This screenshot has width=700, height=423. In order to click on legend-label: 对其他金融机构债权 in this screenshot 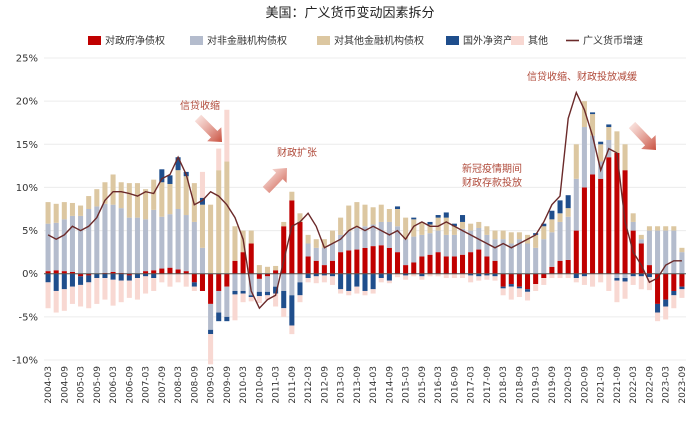, I will do `click(379, 40)`.